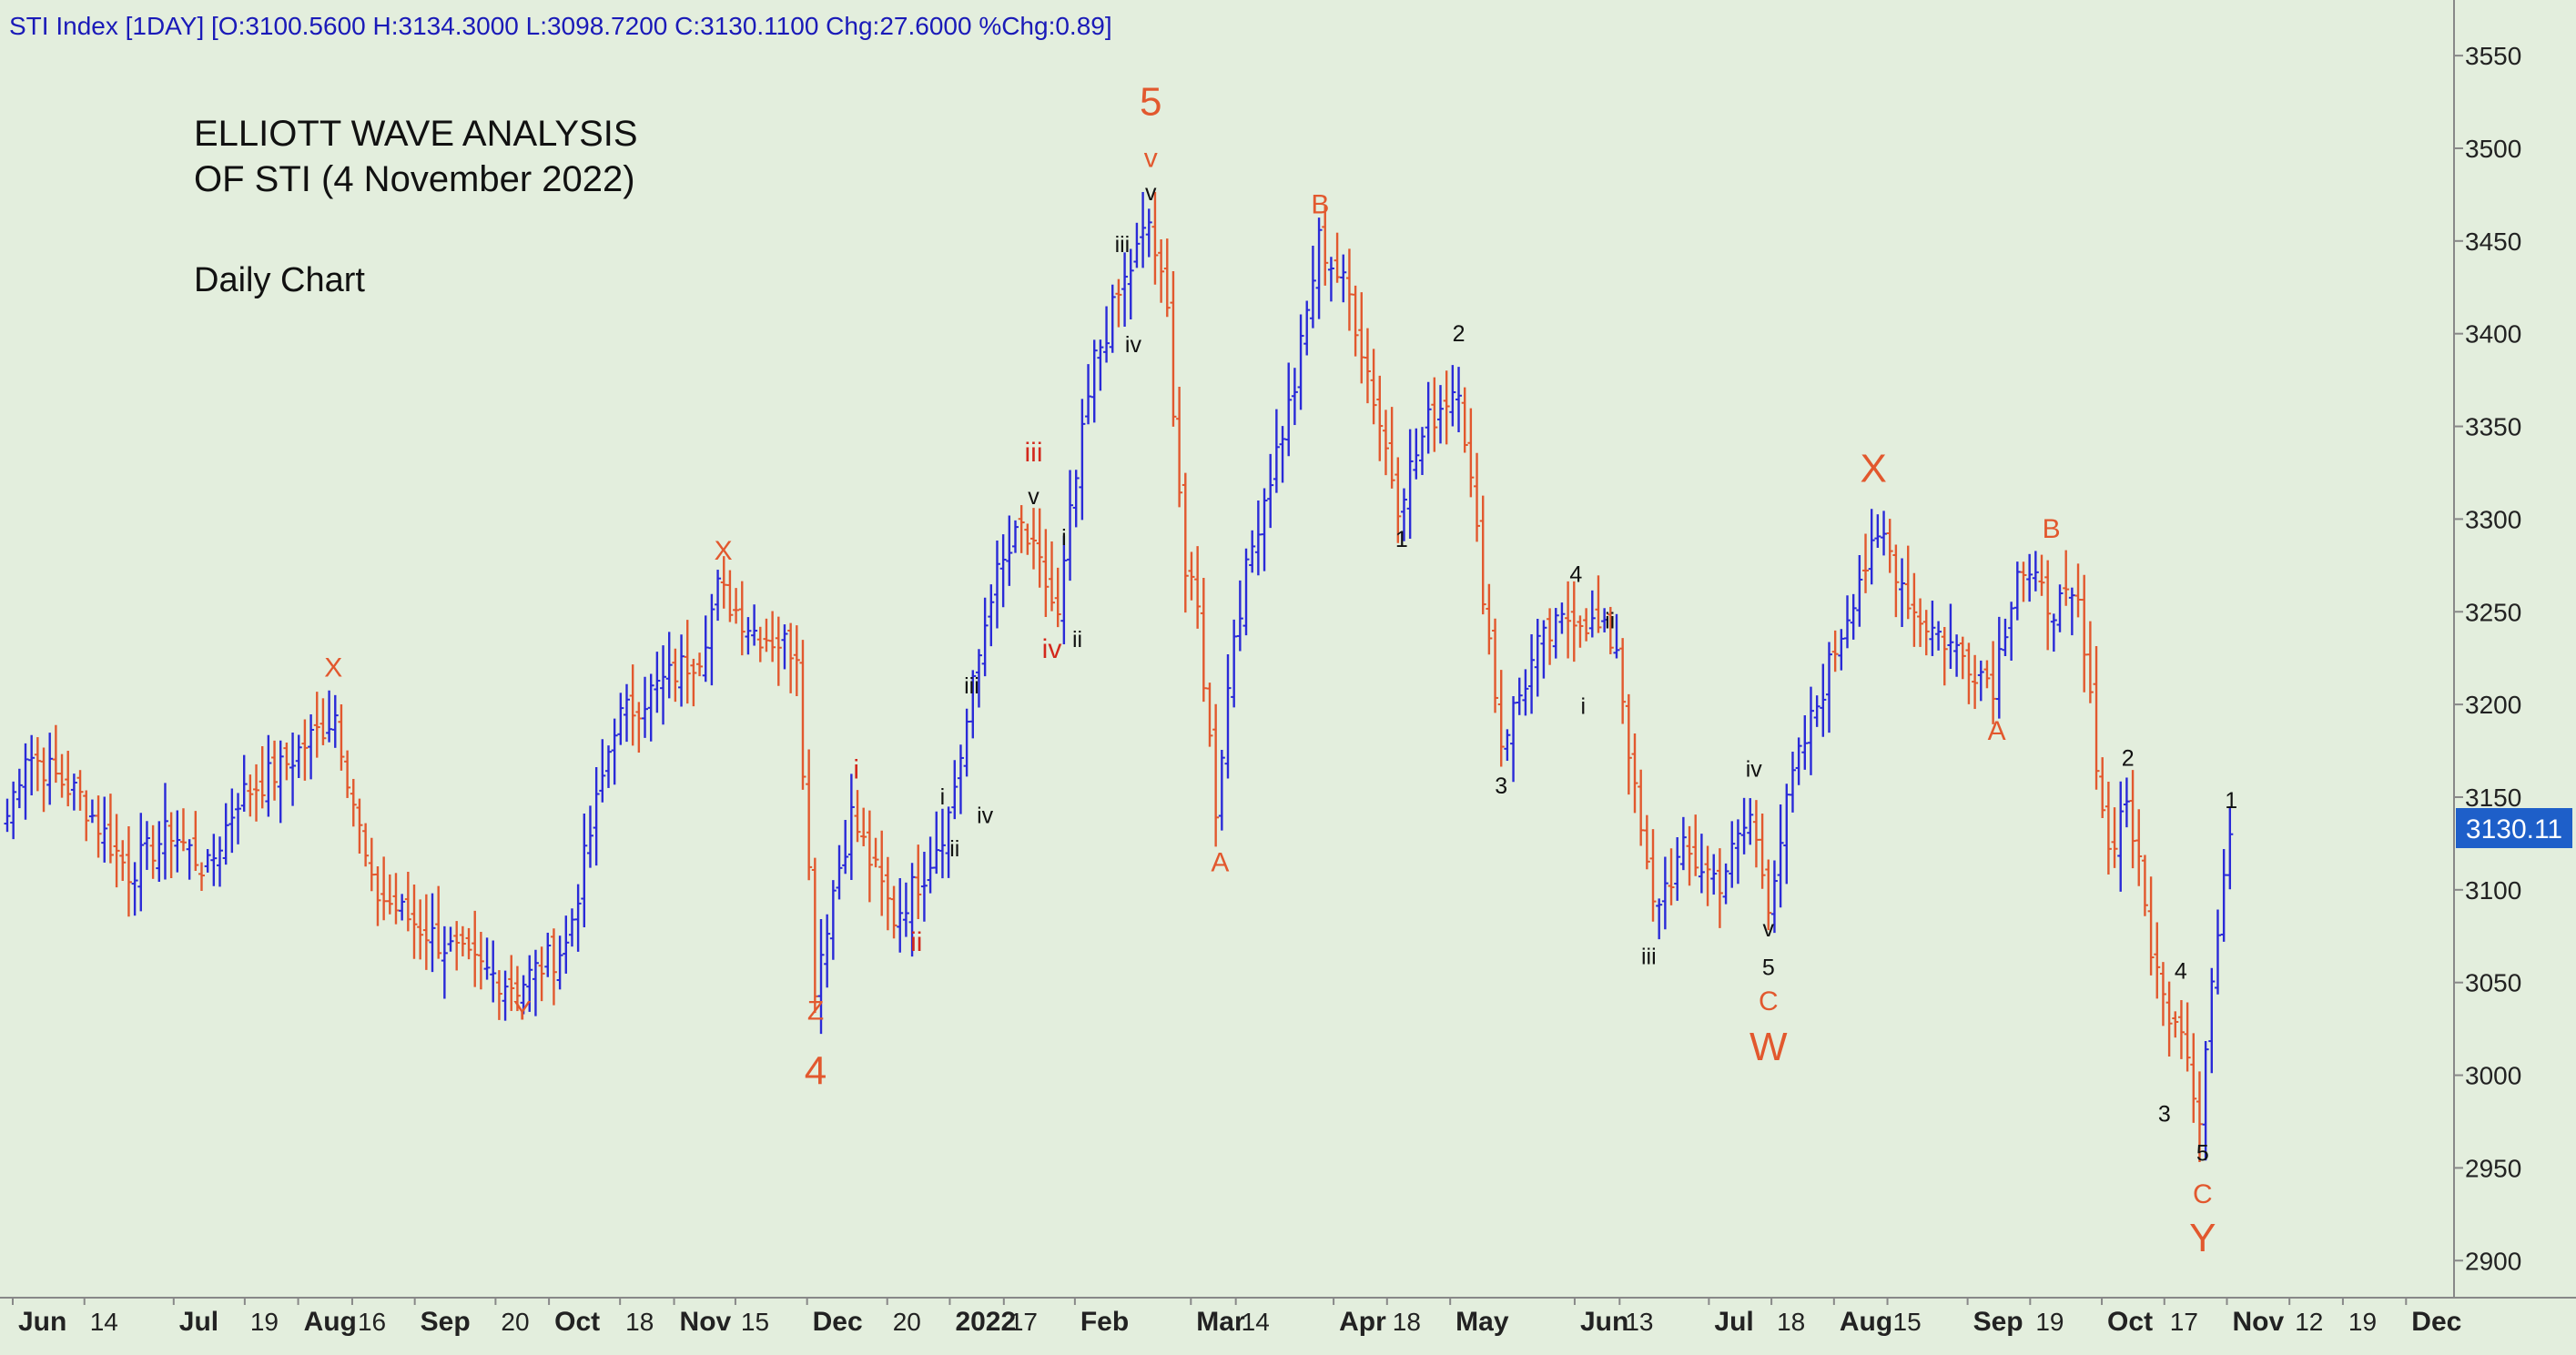 This screenshot has height=1355, width=2576. Describe the element at coordinates (1220, 862) in the screenshot. I see `wave-label: A` at that location.